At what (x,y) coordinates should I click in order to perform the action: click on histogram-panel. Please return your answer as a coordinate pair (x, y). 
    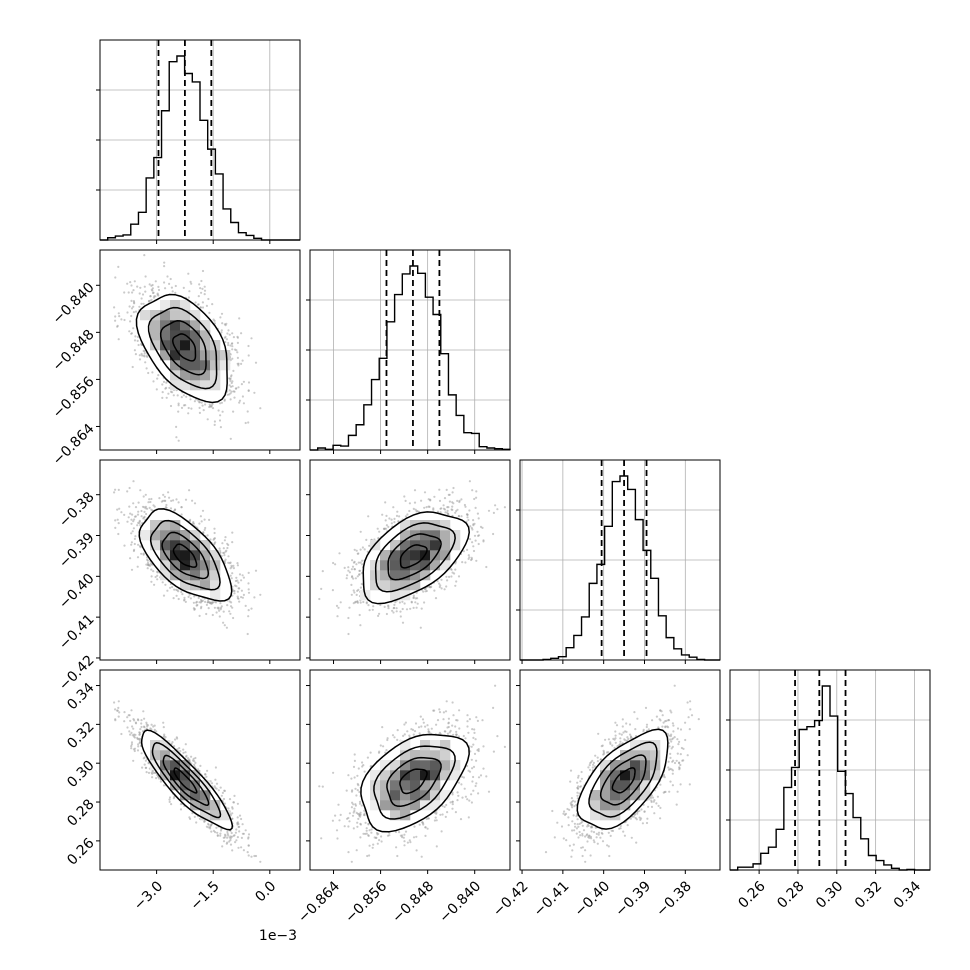
    Looking at the image, I should click on (408, 351).